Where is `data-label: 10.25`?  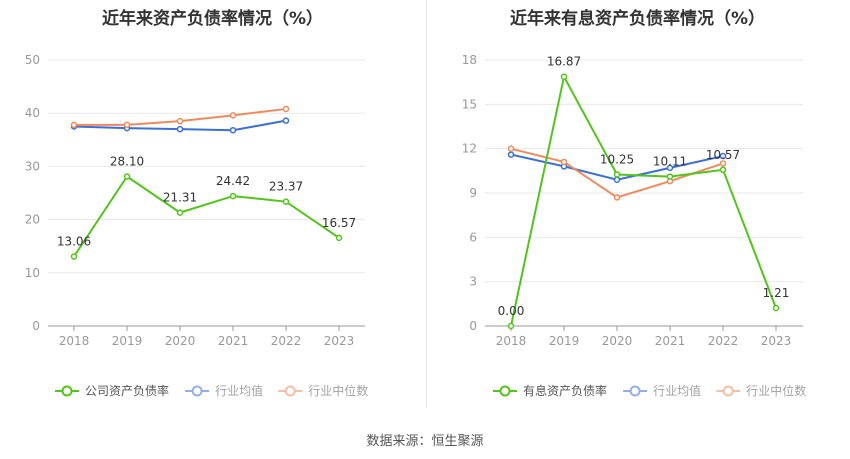
data-label: 10.25 is located at coordinates (617, 160).